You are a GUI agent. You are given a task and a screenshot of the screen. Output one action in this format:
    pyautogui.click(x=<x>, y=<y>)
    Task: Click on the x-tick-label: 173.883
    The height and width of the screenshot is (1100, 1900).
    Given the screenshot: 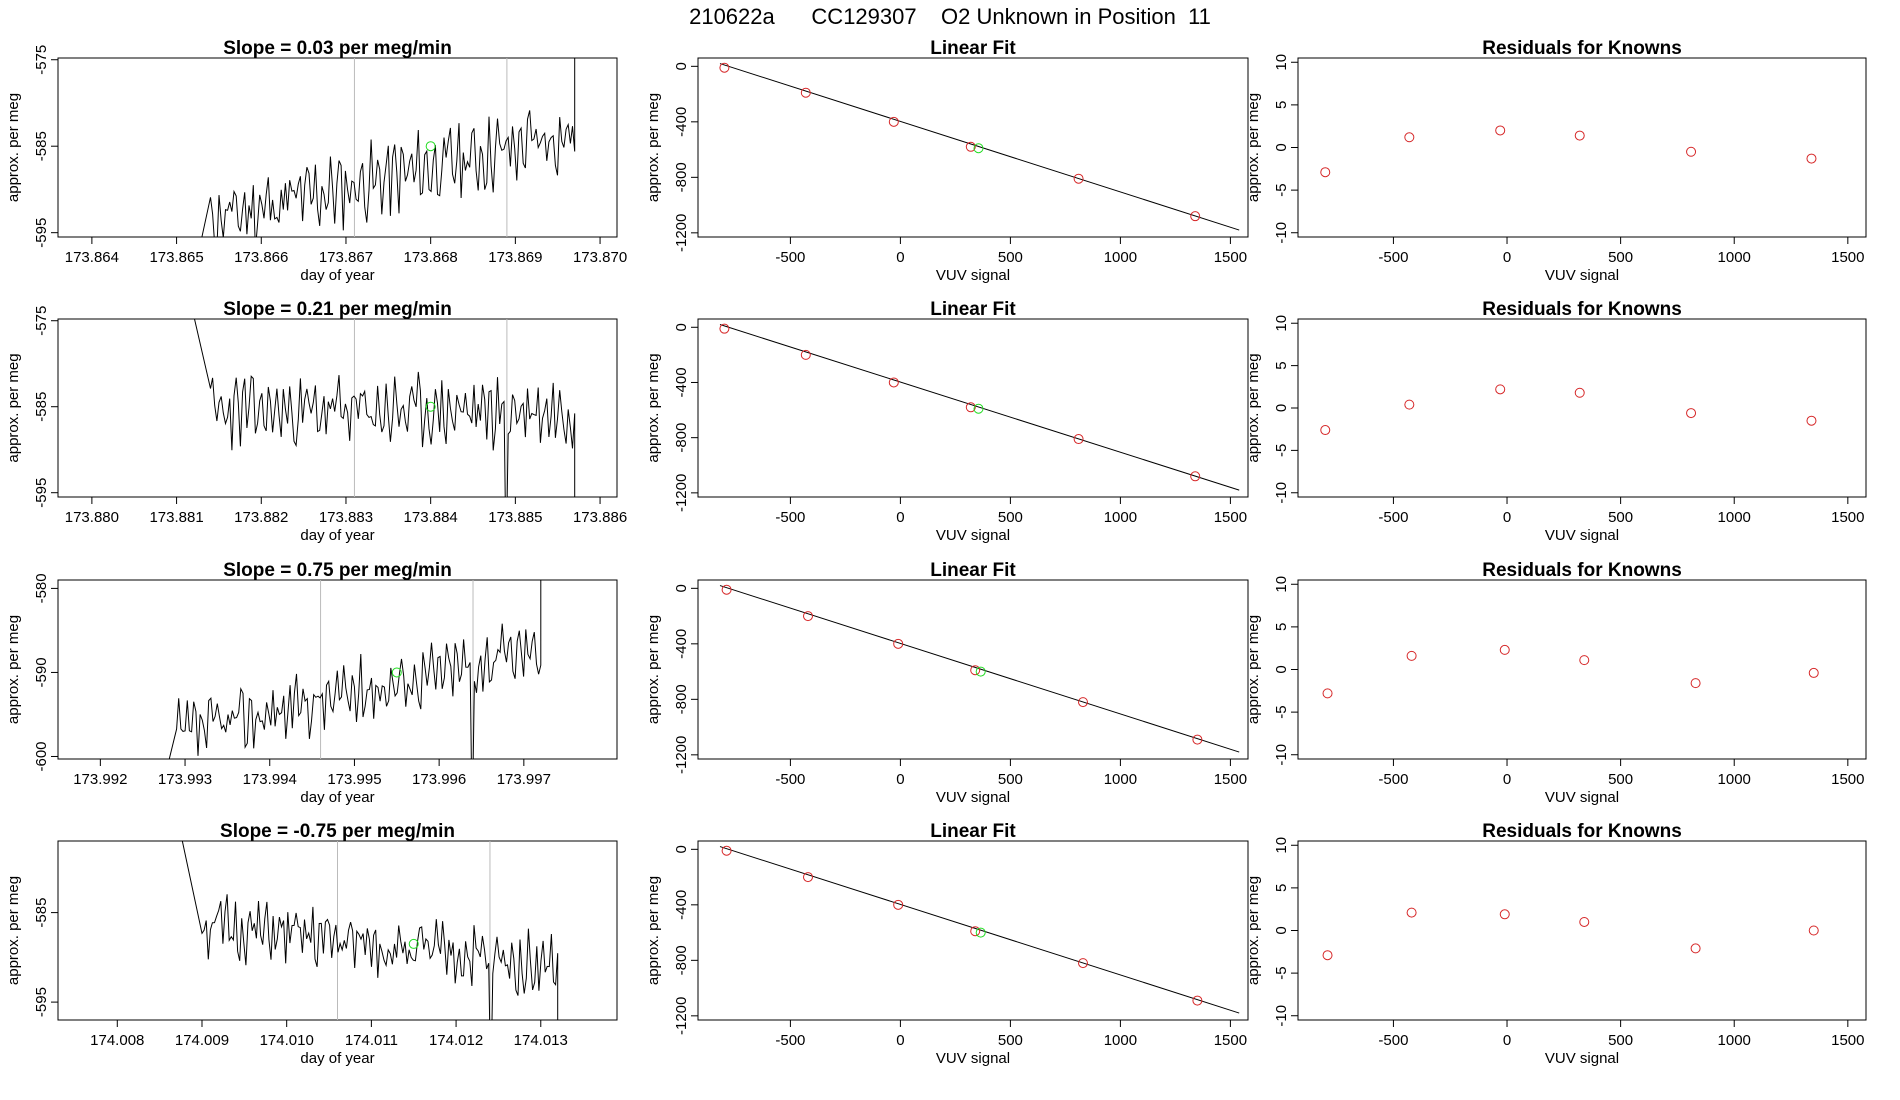 What is the action you would take?
    pyautogui.click(x=346, y=517)
    